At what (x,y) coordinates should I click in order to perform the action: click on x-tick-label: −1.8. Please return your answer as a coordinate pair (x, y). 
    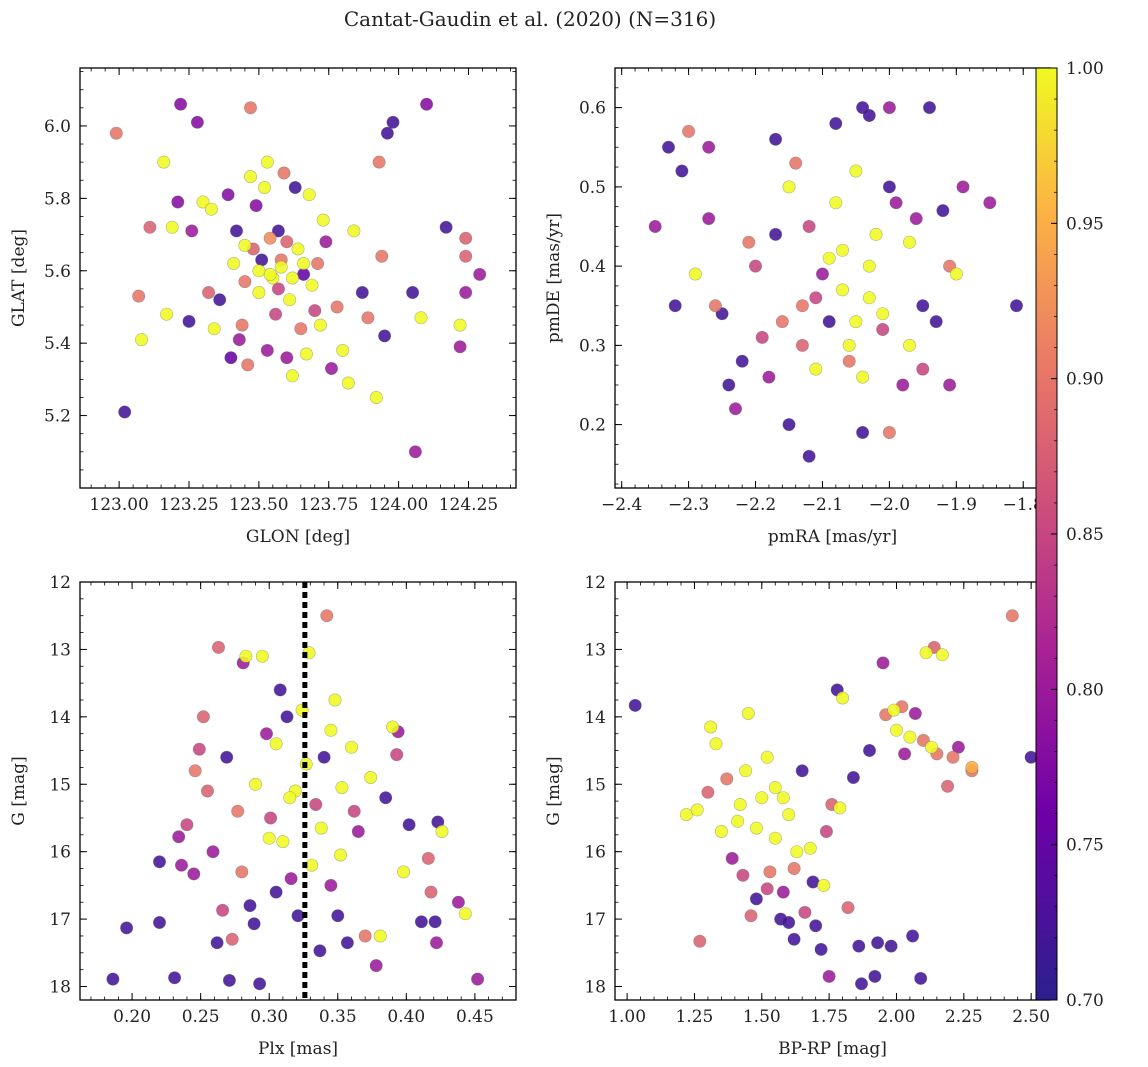
    Looking at the image, I should click on (1023, 505).